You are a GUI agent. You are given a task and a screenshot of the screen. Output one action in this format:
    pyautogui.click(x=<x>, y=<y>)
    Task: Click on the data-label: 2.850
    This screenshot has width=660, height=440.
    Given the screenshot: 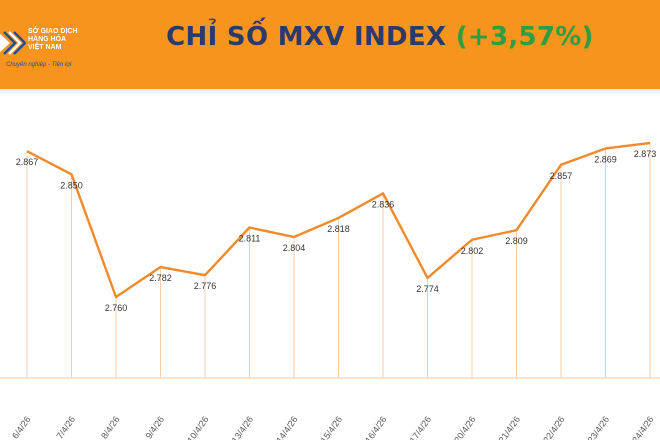 What is the action you would take?
    pyautogui.click(x=71, y=185)
    